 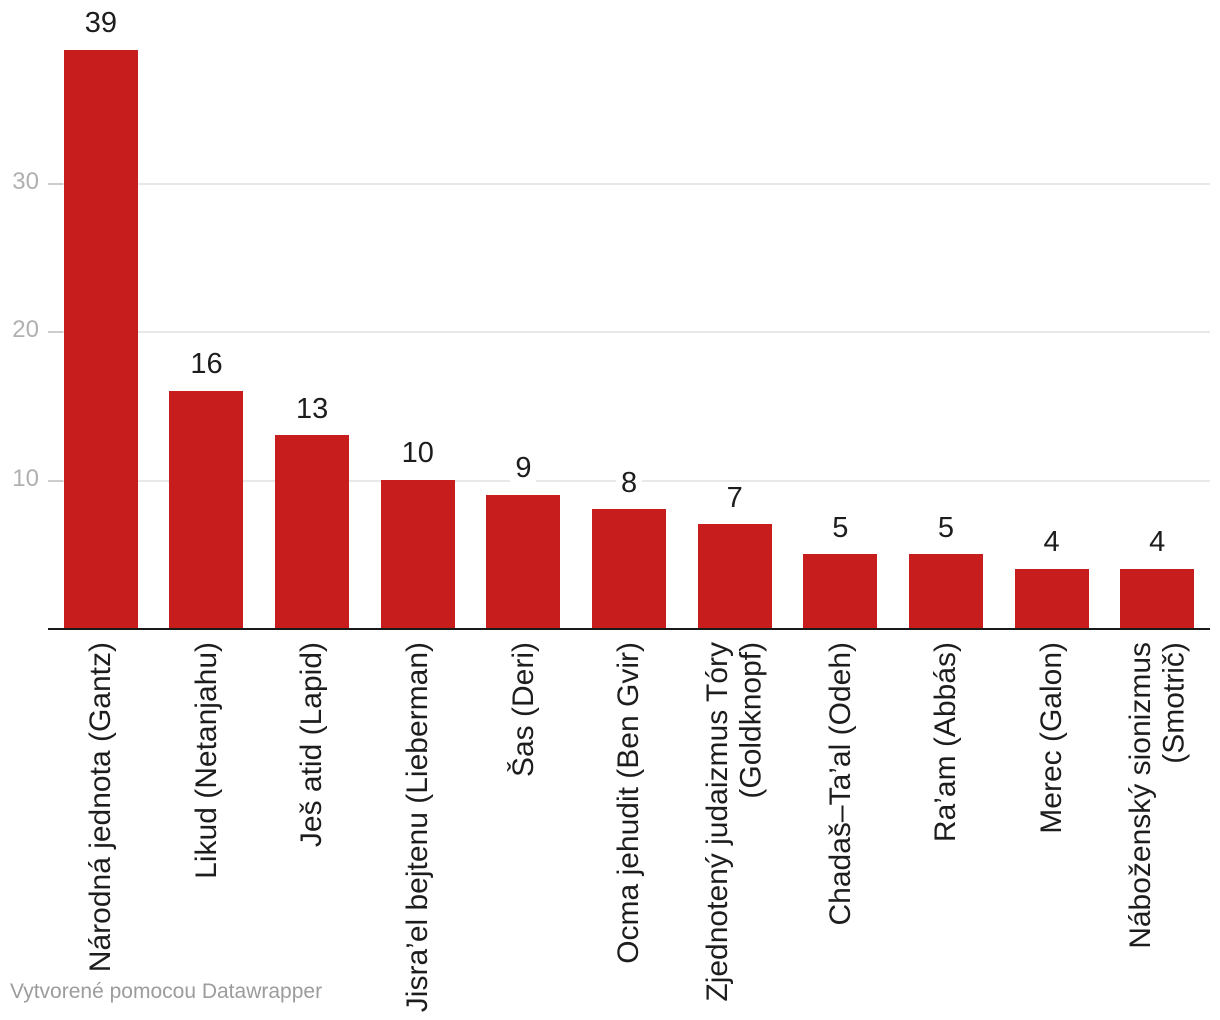 I want to click on bar-value-label: 7, so click(x=734, y=498).